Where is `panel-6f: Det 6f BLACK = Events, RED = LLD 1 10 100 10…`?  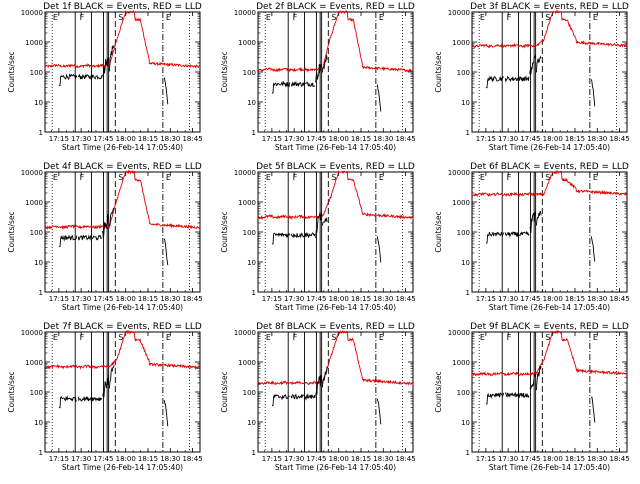 panel-6f: Det 6f BLACK = Events, RED = LLD 1 10 100 10… is located at coordinates (532, 237).